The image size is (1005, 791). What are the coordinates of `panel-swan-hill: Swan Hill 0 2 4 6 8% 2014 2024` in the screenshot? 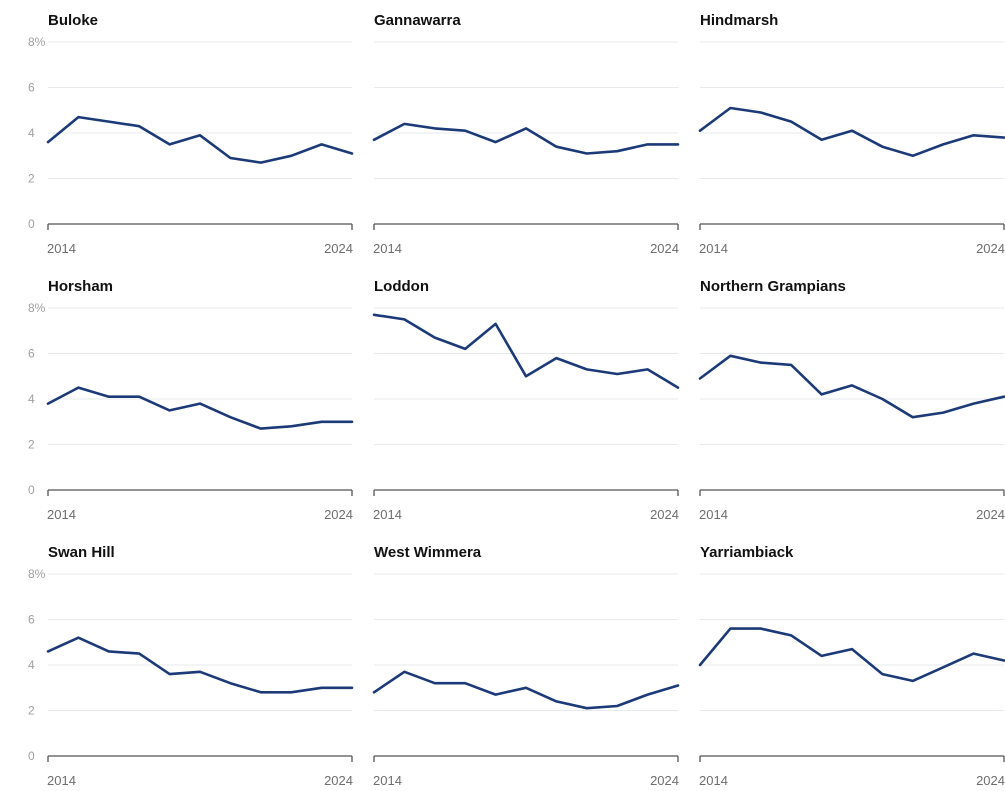 It's located at (191, 666).